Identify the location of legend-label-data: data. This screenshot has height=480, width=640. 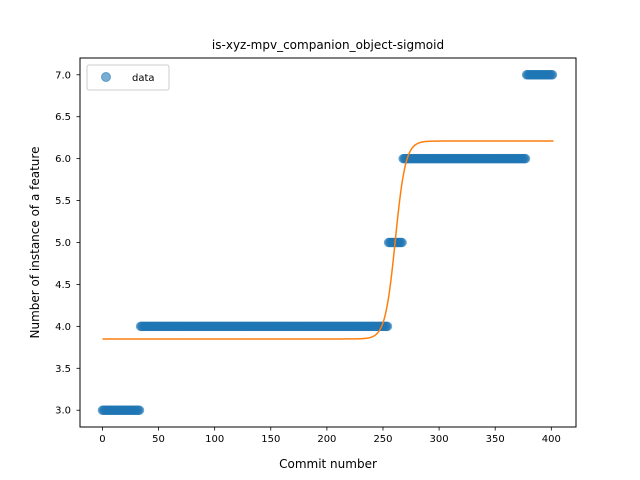
(143, 78).